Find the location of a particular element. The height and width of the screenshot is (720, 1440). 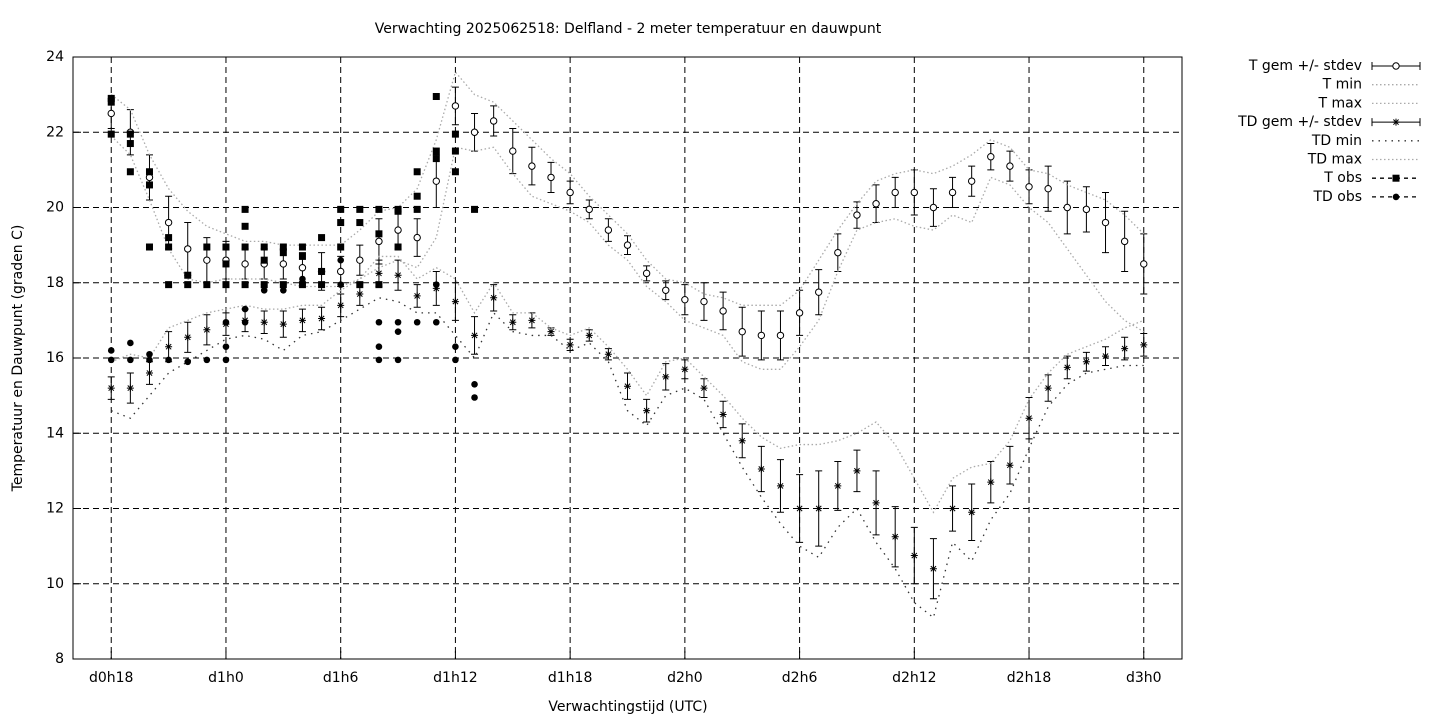

legend-label: TD obs is located at coordinates (1337, 197).